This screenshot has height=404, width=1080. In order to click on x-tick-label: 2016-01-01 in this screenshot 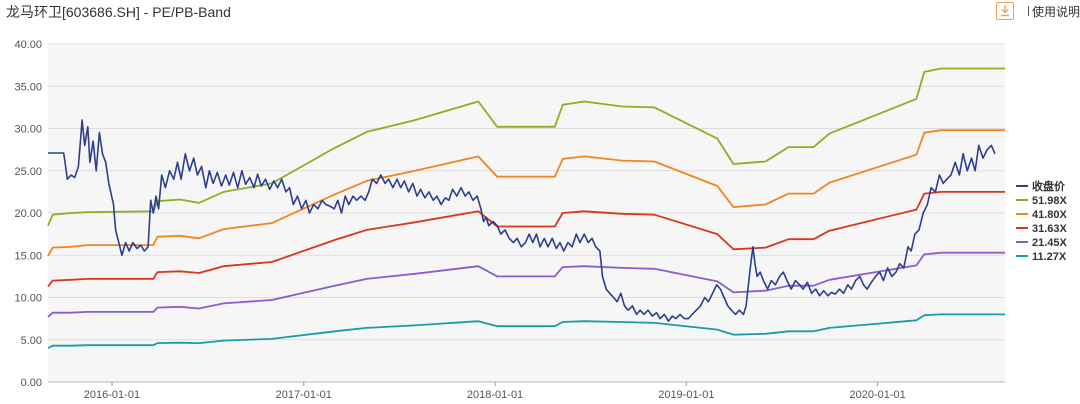, I will do `click(112, 395)`.